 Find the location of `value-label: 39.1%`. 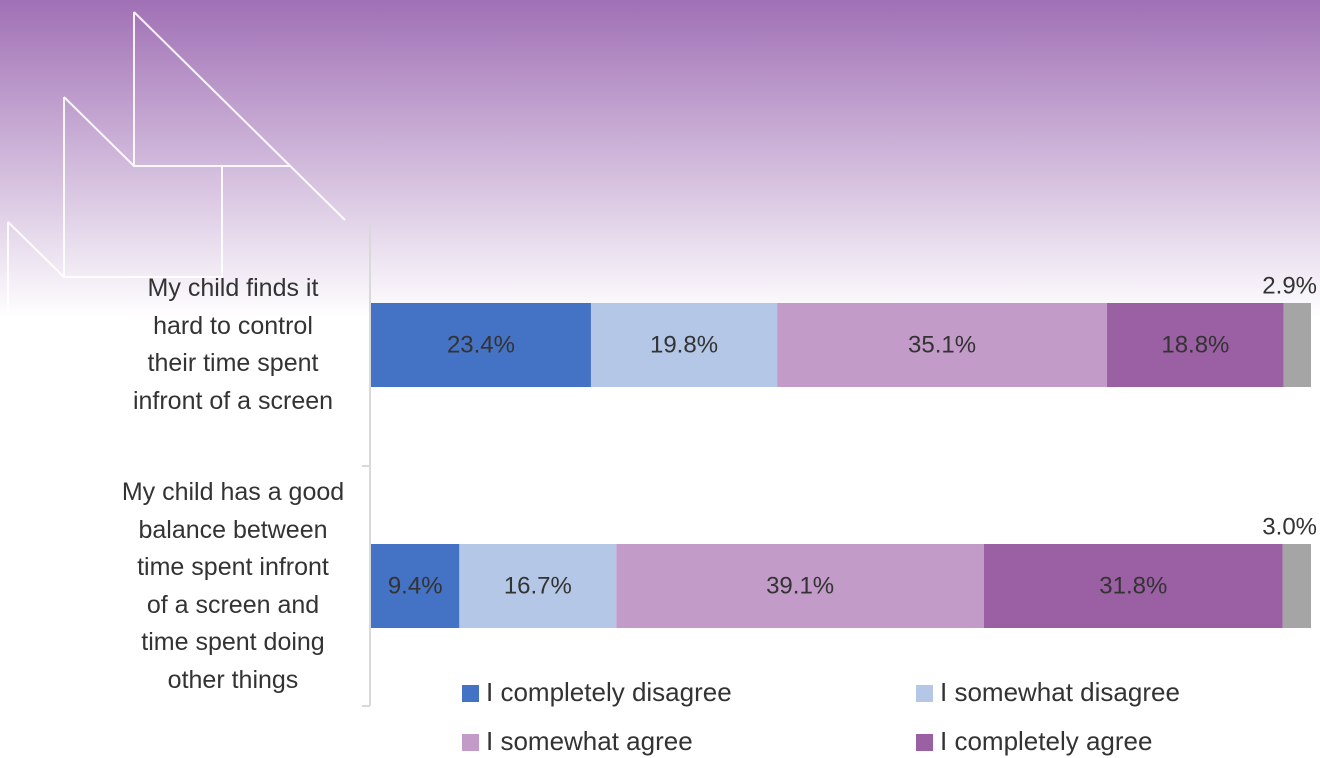

value-label: 39.1% is located at coordinates (800, 585).